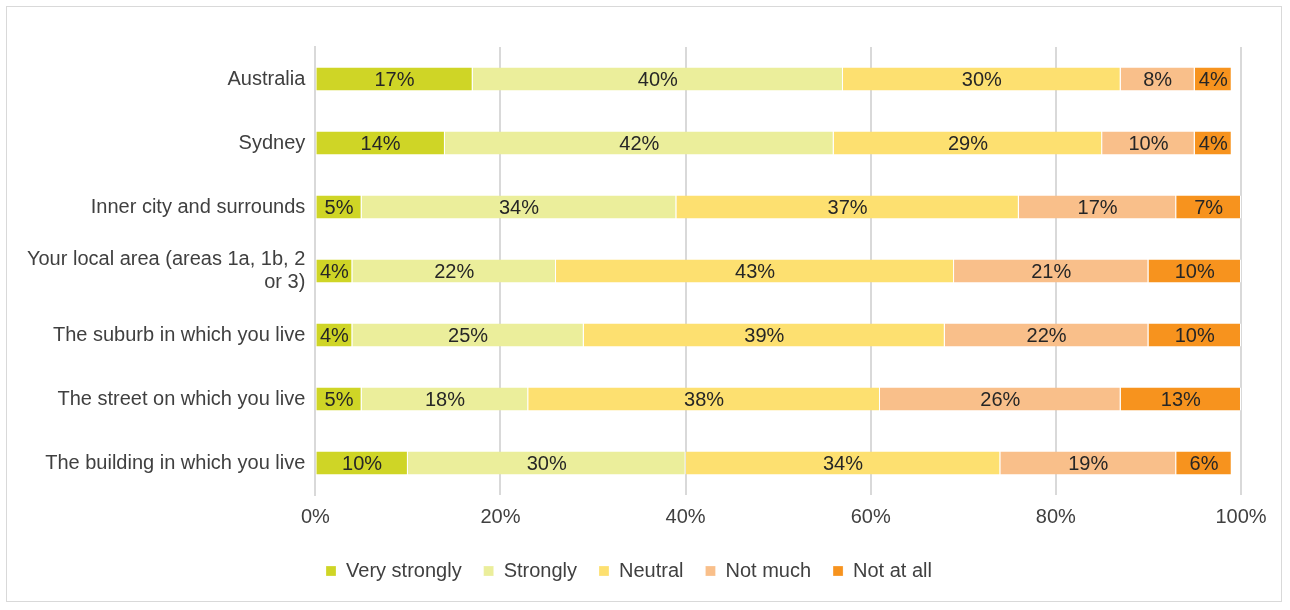 The width and height of the screenshot is (1290, 610). Describe the element at coordinates (1241, 515) in the screenshot. I see `x-tick-label: 100%` at that location.